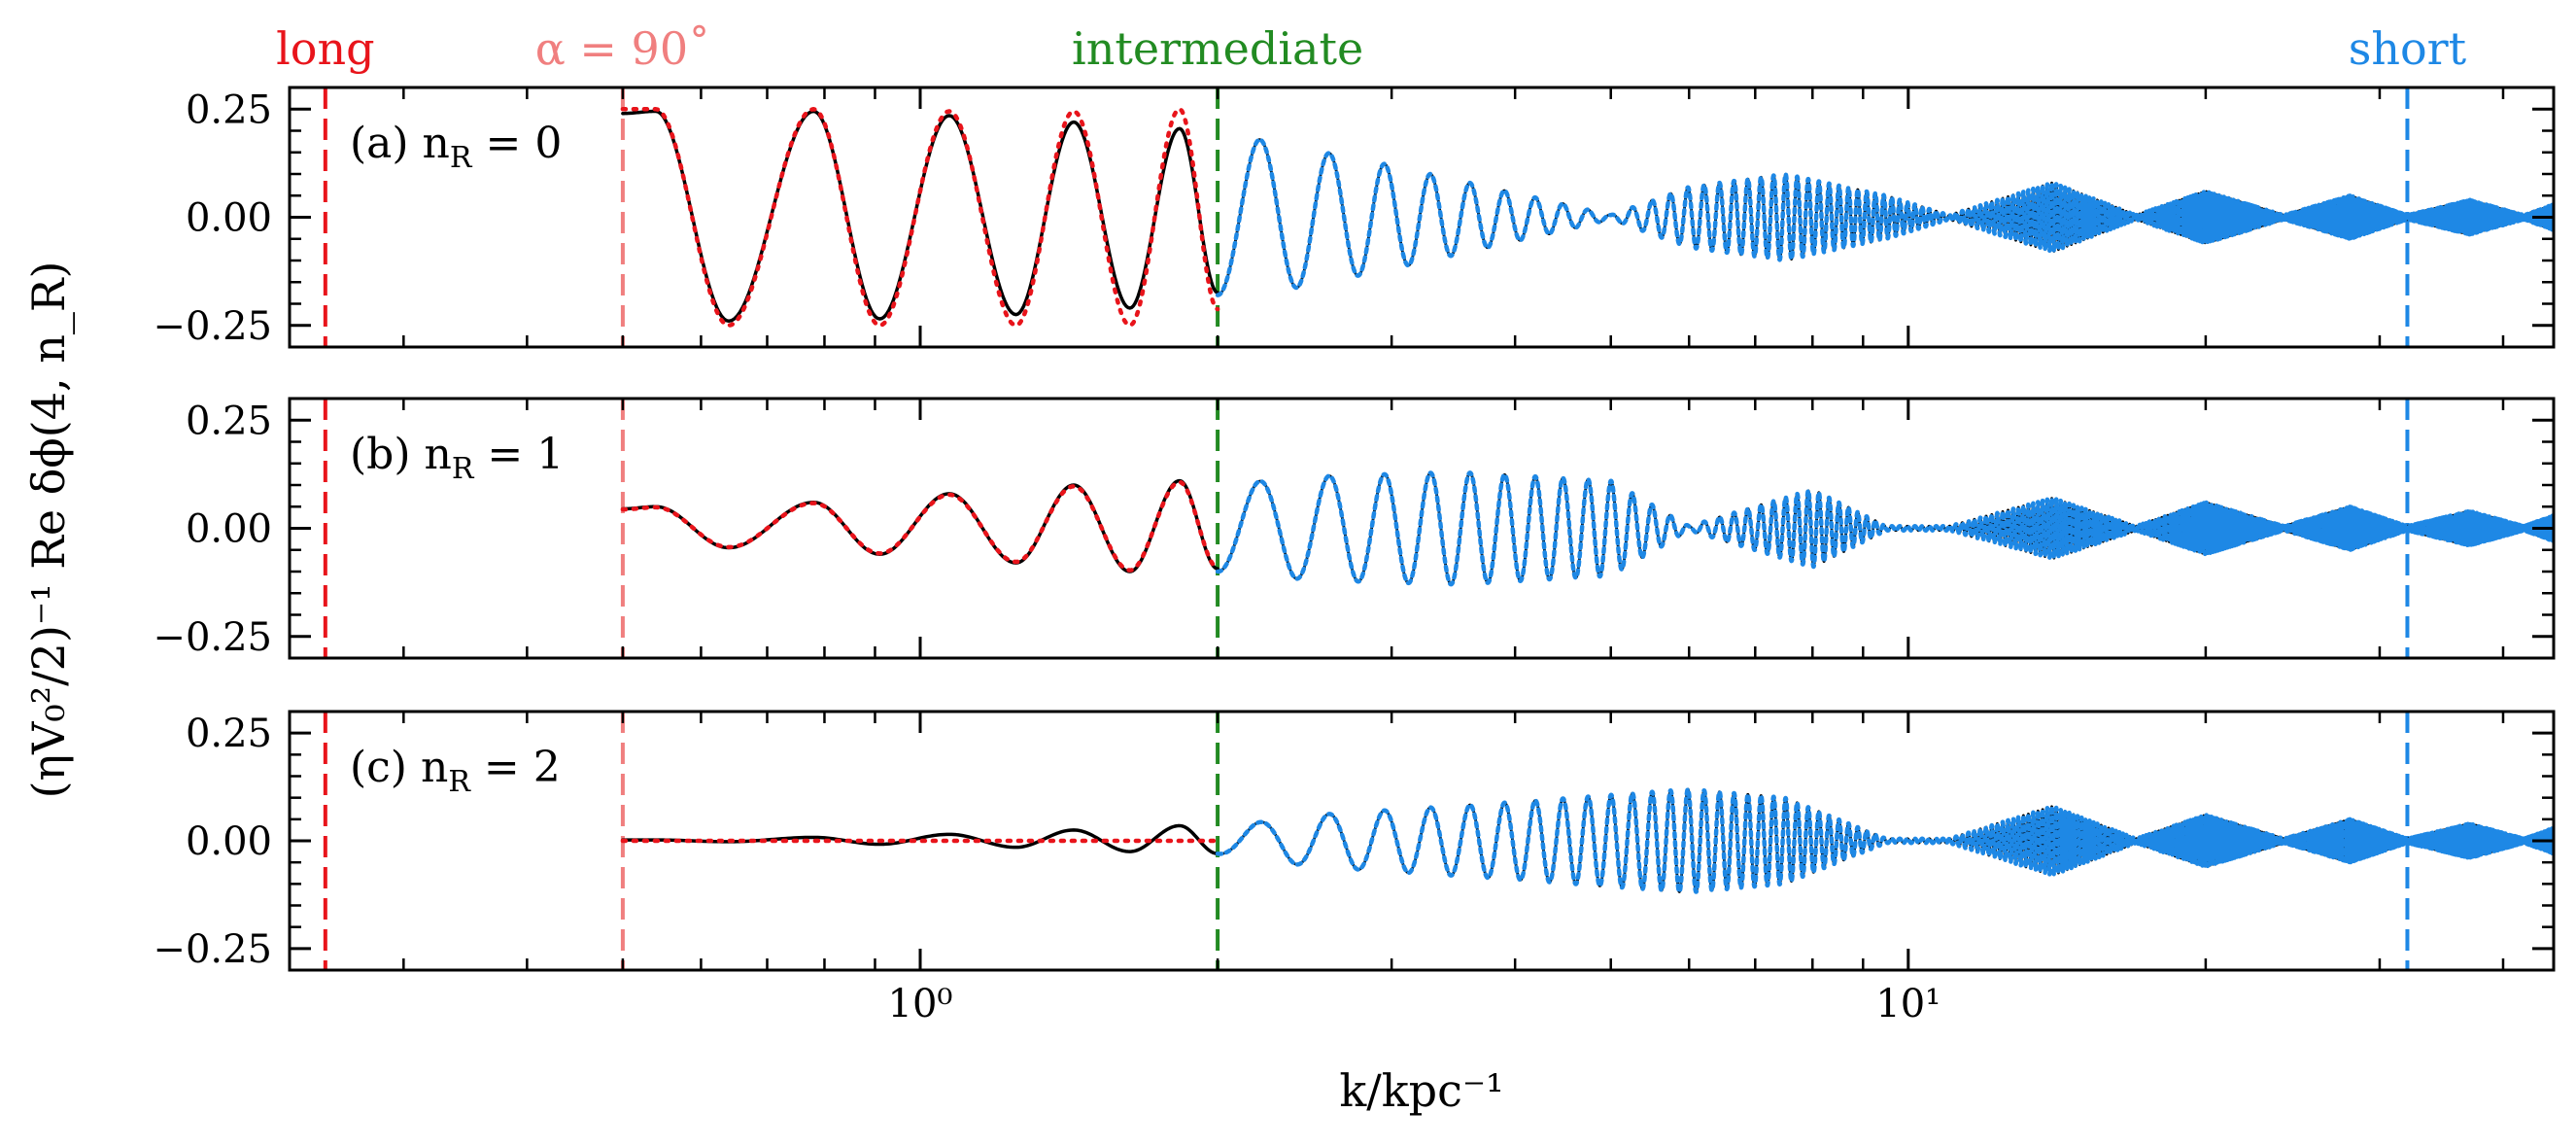 This screenshot has width=2576, height=1147. I want to click on y-axis-title: (ηV₀²/2)⁻¹ Re δϕ(4, n_R), so click(48, 530).